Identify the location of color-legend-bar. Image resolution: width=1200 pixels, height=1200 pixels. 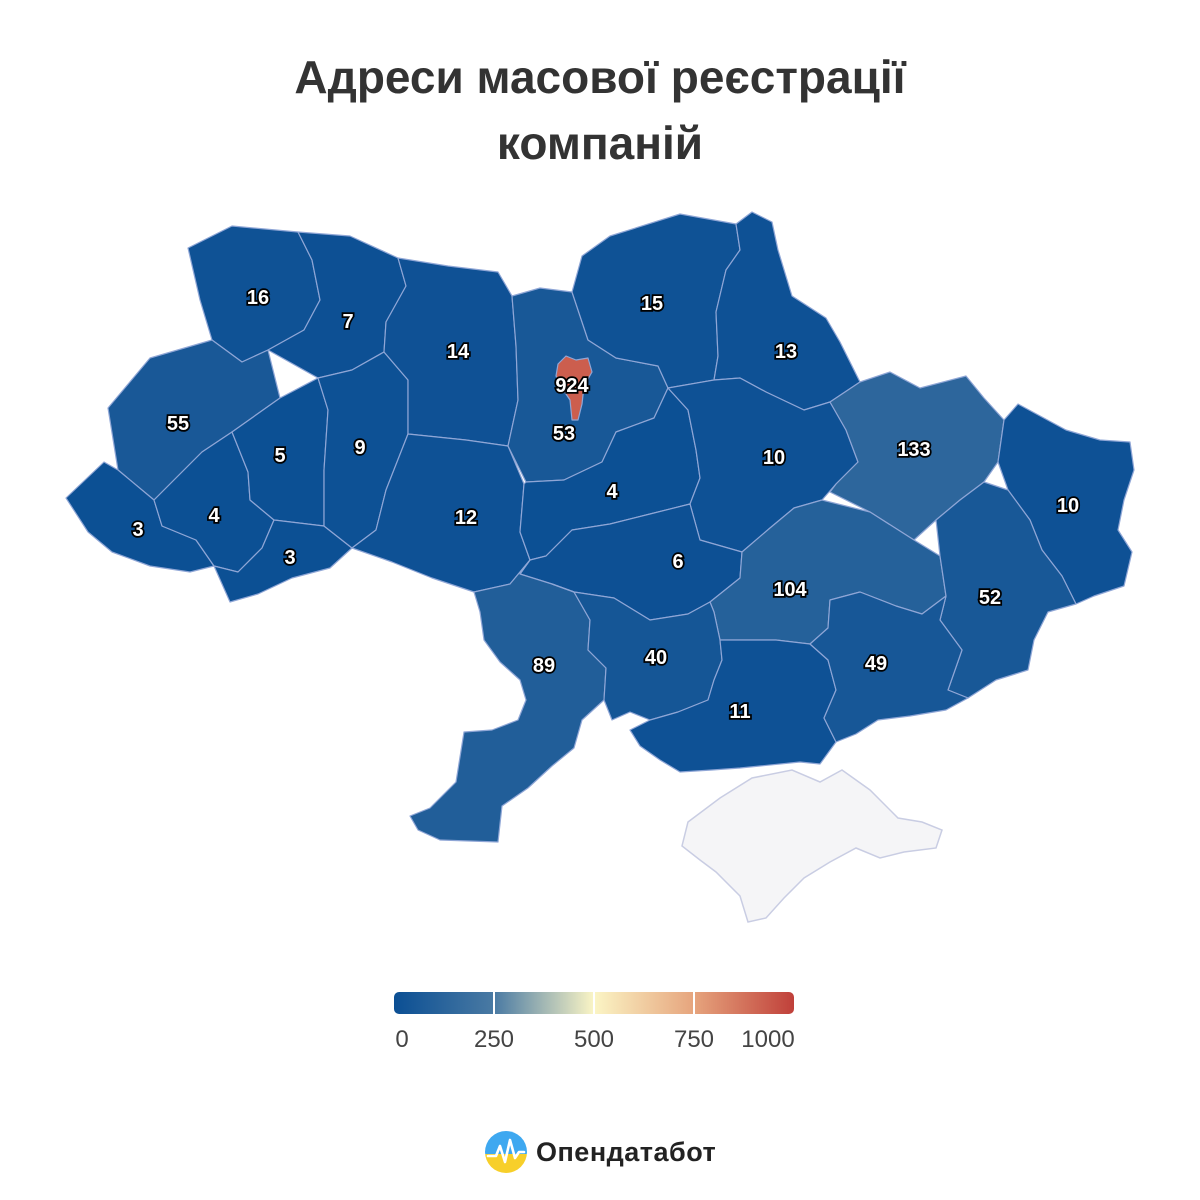
(594, 1003).